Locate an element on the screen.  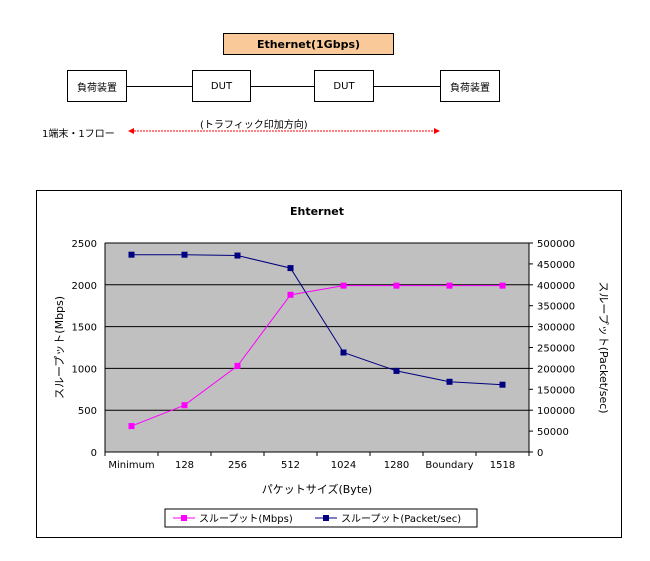
y-tick-label: 1500 is located at coordinates (84, 328).